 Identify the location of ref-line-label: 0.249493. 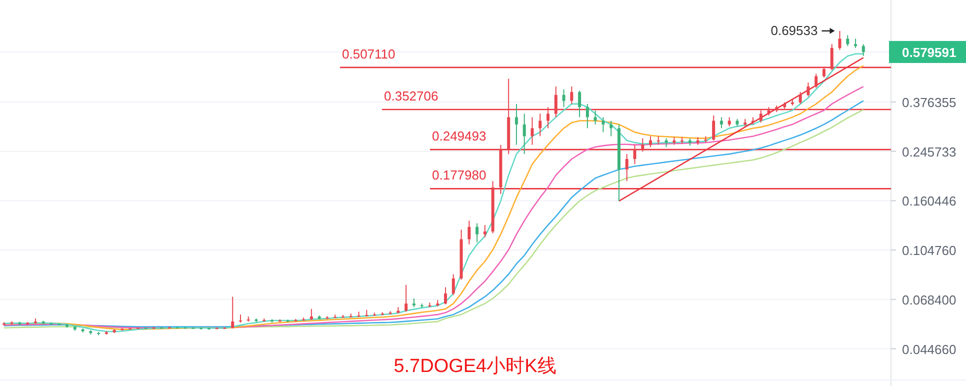
(459, 136).